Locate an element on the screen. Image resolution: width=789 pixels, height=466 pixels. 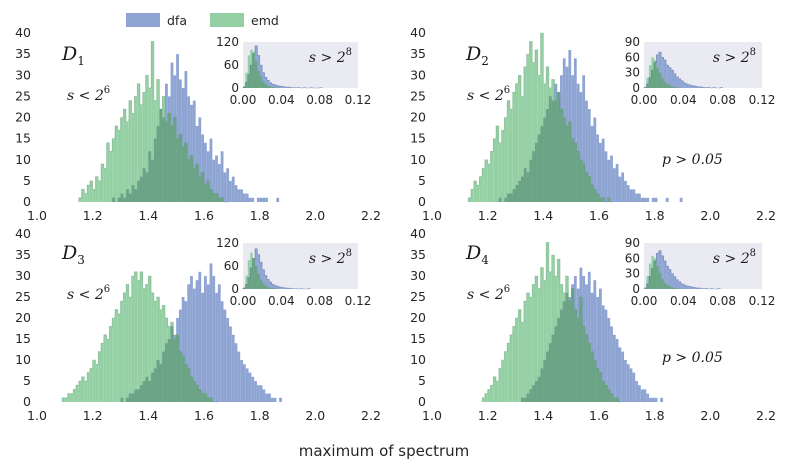
inset-x-tick-label: 0.08 is located at coordinates (722, 100).